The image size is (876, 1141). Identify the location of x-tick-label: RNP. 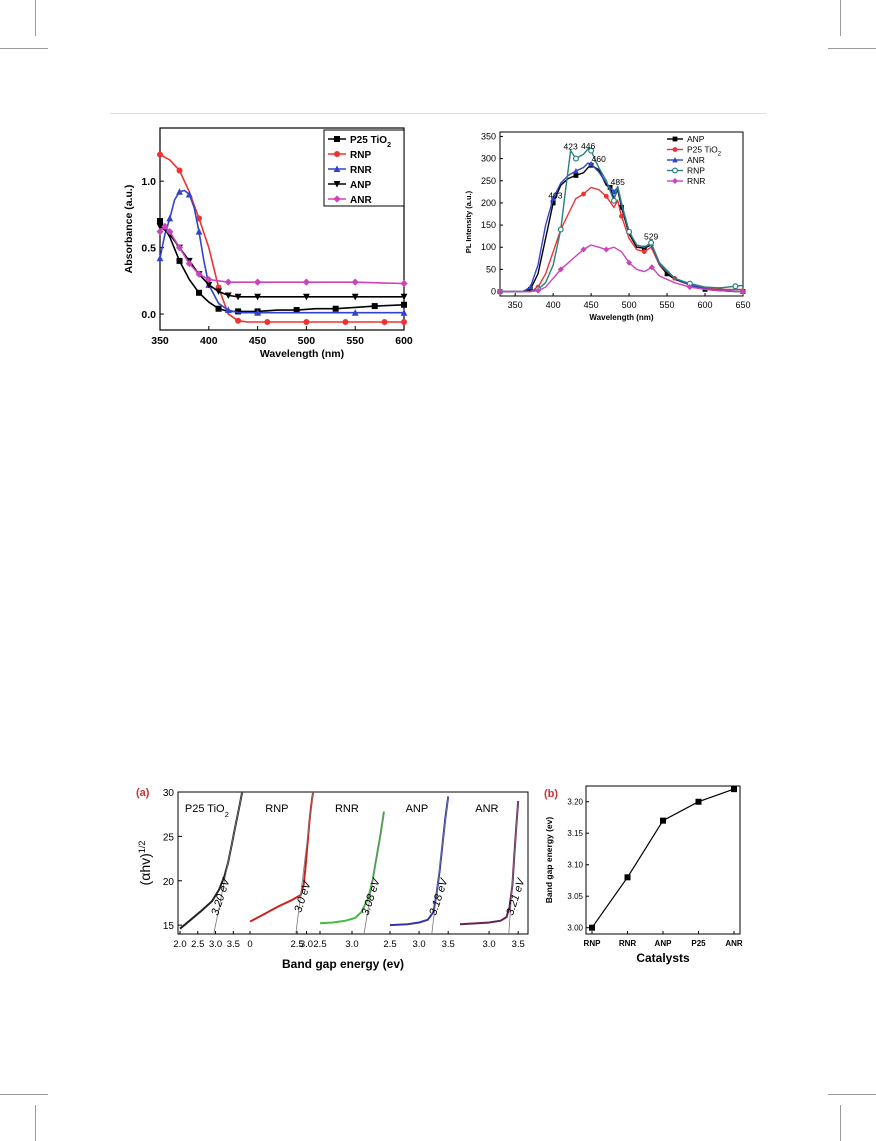
(593, 943).